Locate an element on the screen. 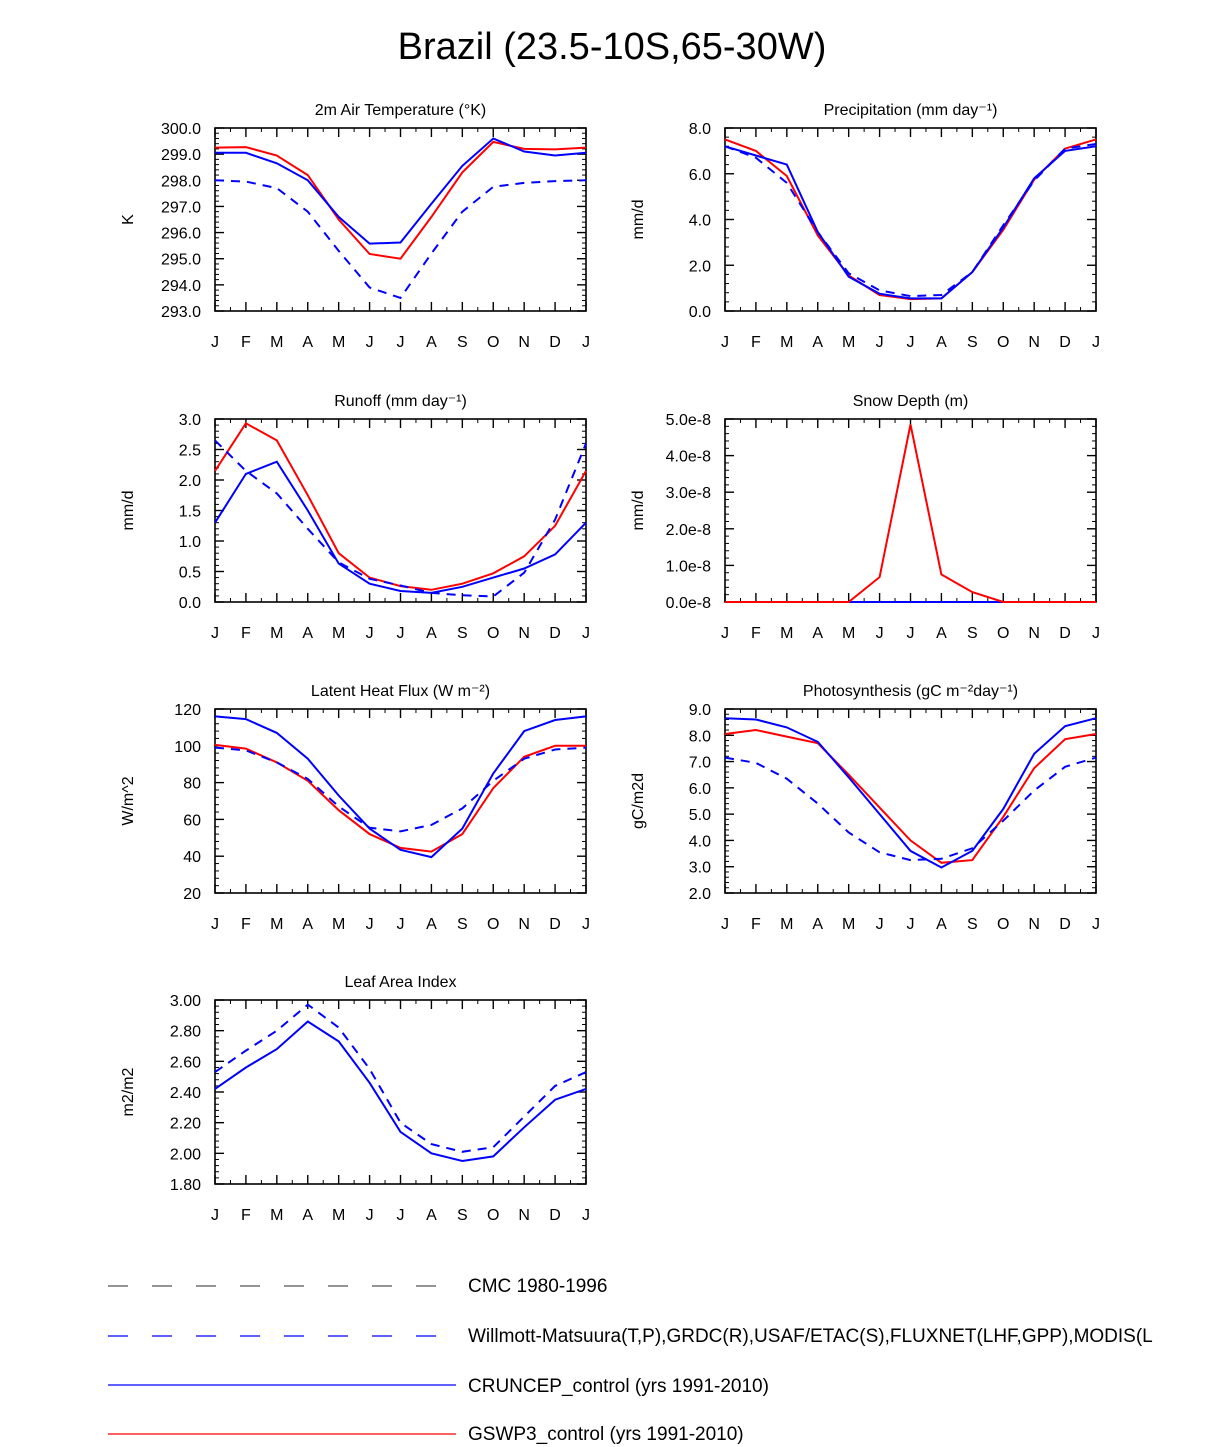 The height and width of the screenshot is (1447, 1224). legend-label-cruncep: CRUNCEP_control (yrs 1991-2010) is located at coordinates (618, 1386).